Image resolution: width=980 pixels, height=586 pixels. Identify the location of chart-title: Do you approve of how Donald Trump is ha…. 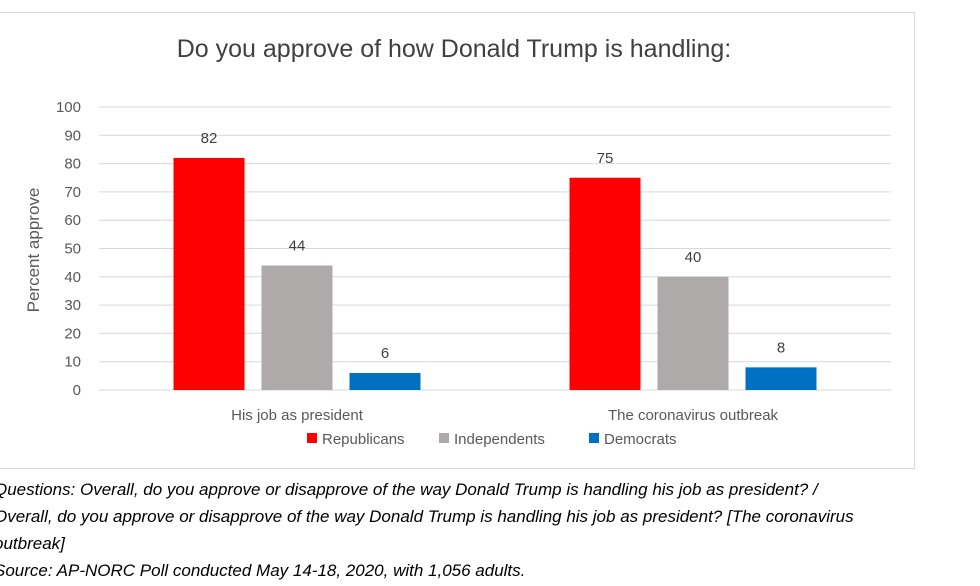
(454, 49).